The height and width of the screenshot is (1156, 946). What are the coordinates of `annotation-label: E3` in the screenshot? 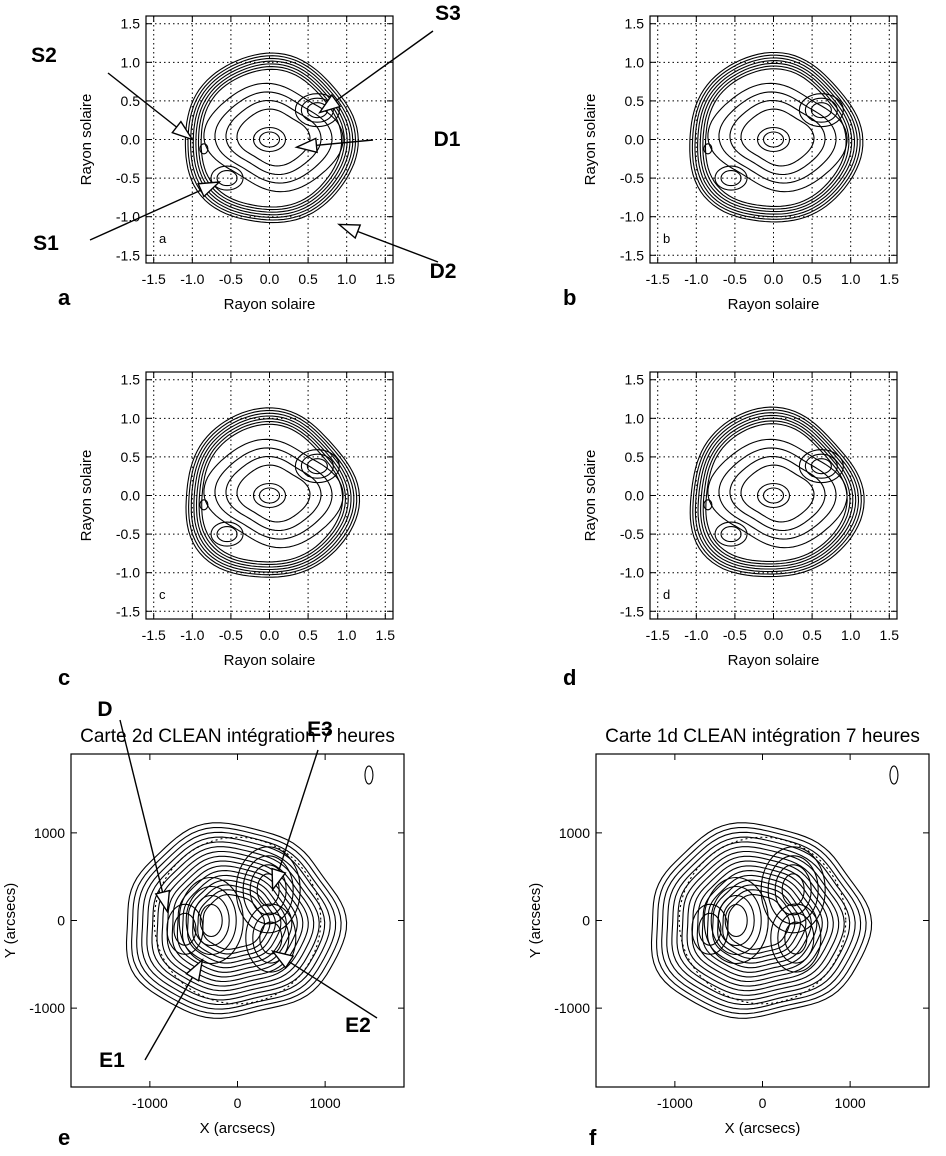 It's located at (320, 729).